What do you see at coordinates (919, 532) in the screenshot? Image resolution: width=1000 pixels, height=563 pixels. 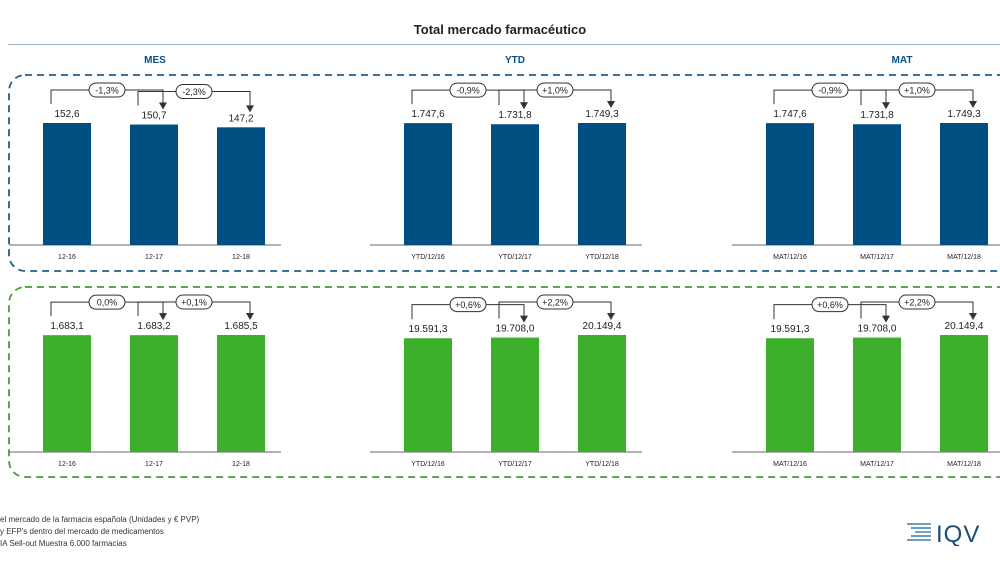 I see `iqvia-lines-logo-icon` at bounding box center [919, 532].